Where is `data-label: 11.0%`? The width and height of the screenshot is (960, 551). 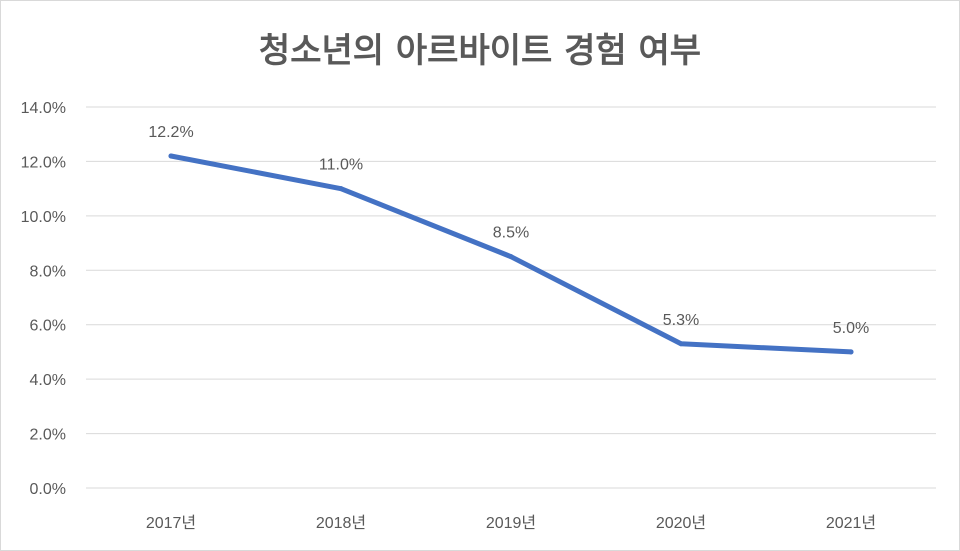 data-label: 11.0% is located at coordinates (341, 165).